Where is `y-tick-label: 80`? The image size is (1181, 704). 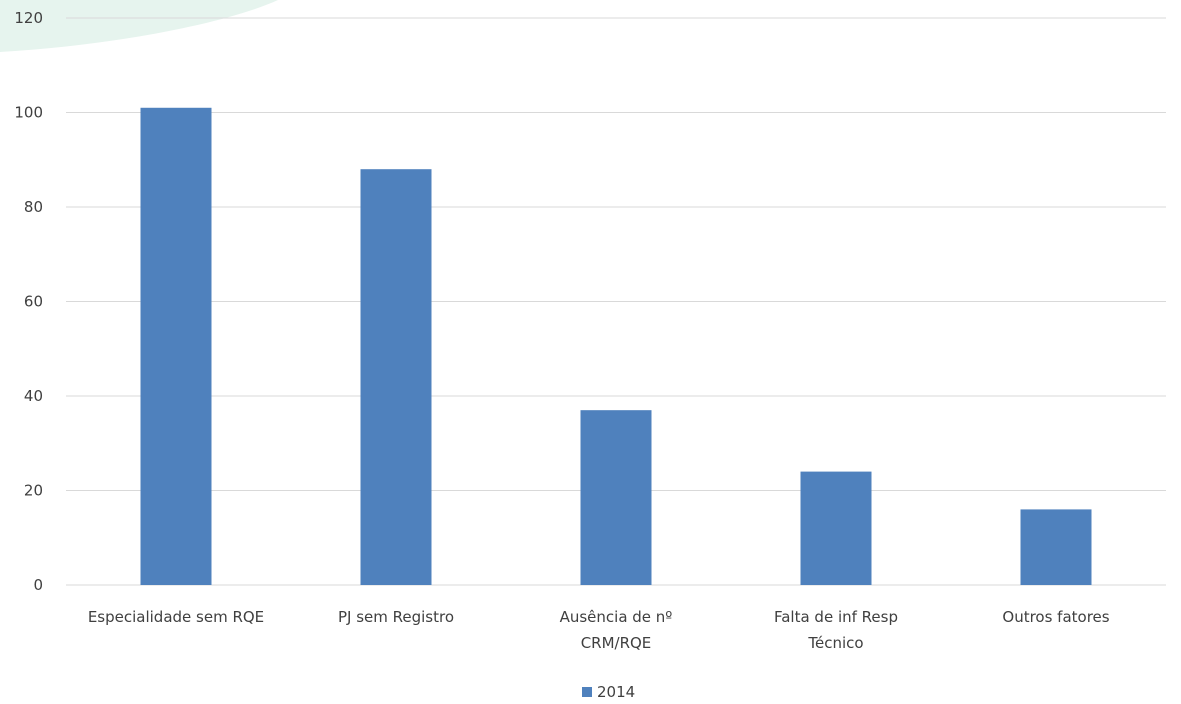
y-tick-label: 80 is located at coordinates (33, 207).